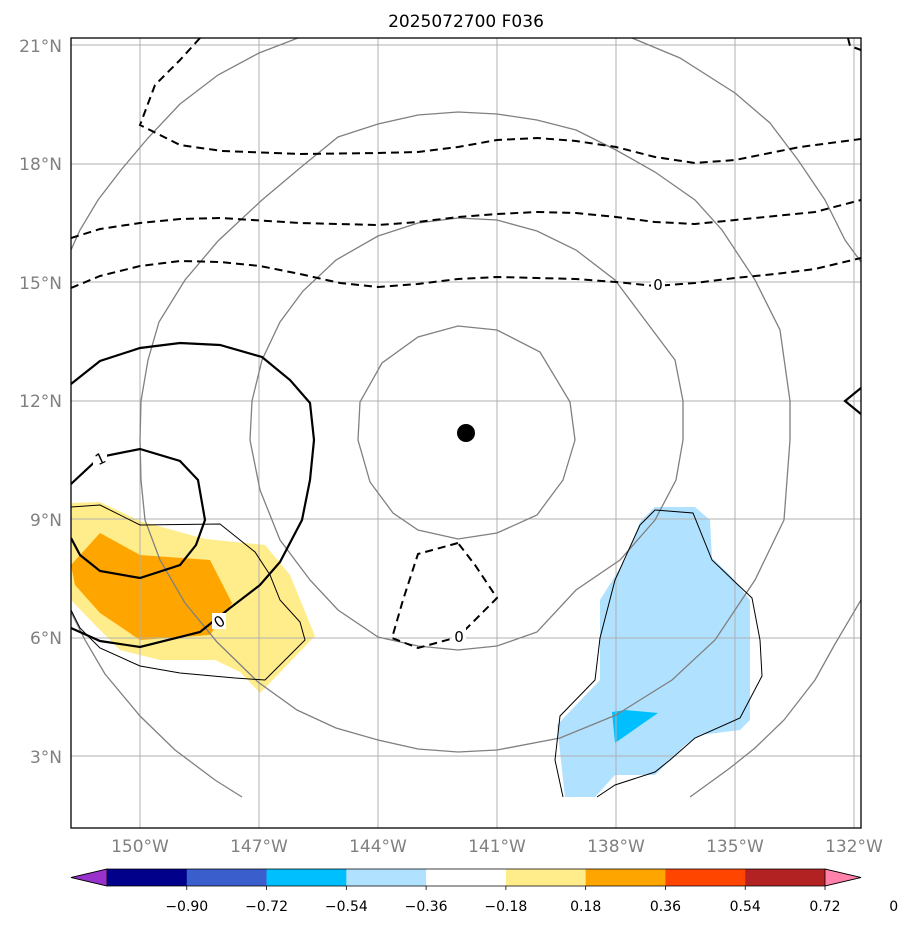  I want to click on lat-label: 21°N, so click(40, 47).